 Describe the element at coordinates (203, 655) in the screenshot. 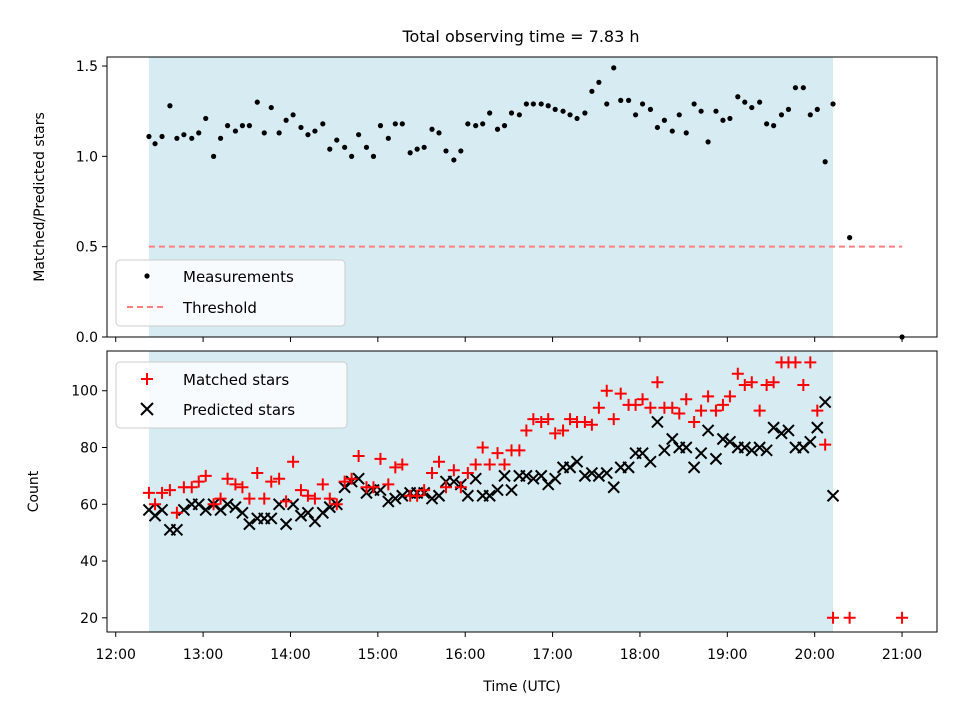

I see `x-tick-label: 13:00` at that location.